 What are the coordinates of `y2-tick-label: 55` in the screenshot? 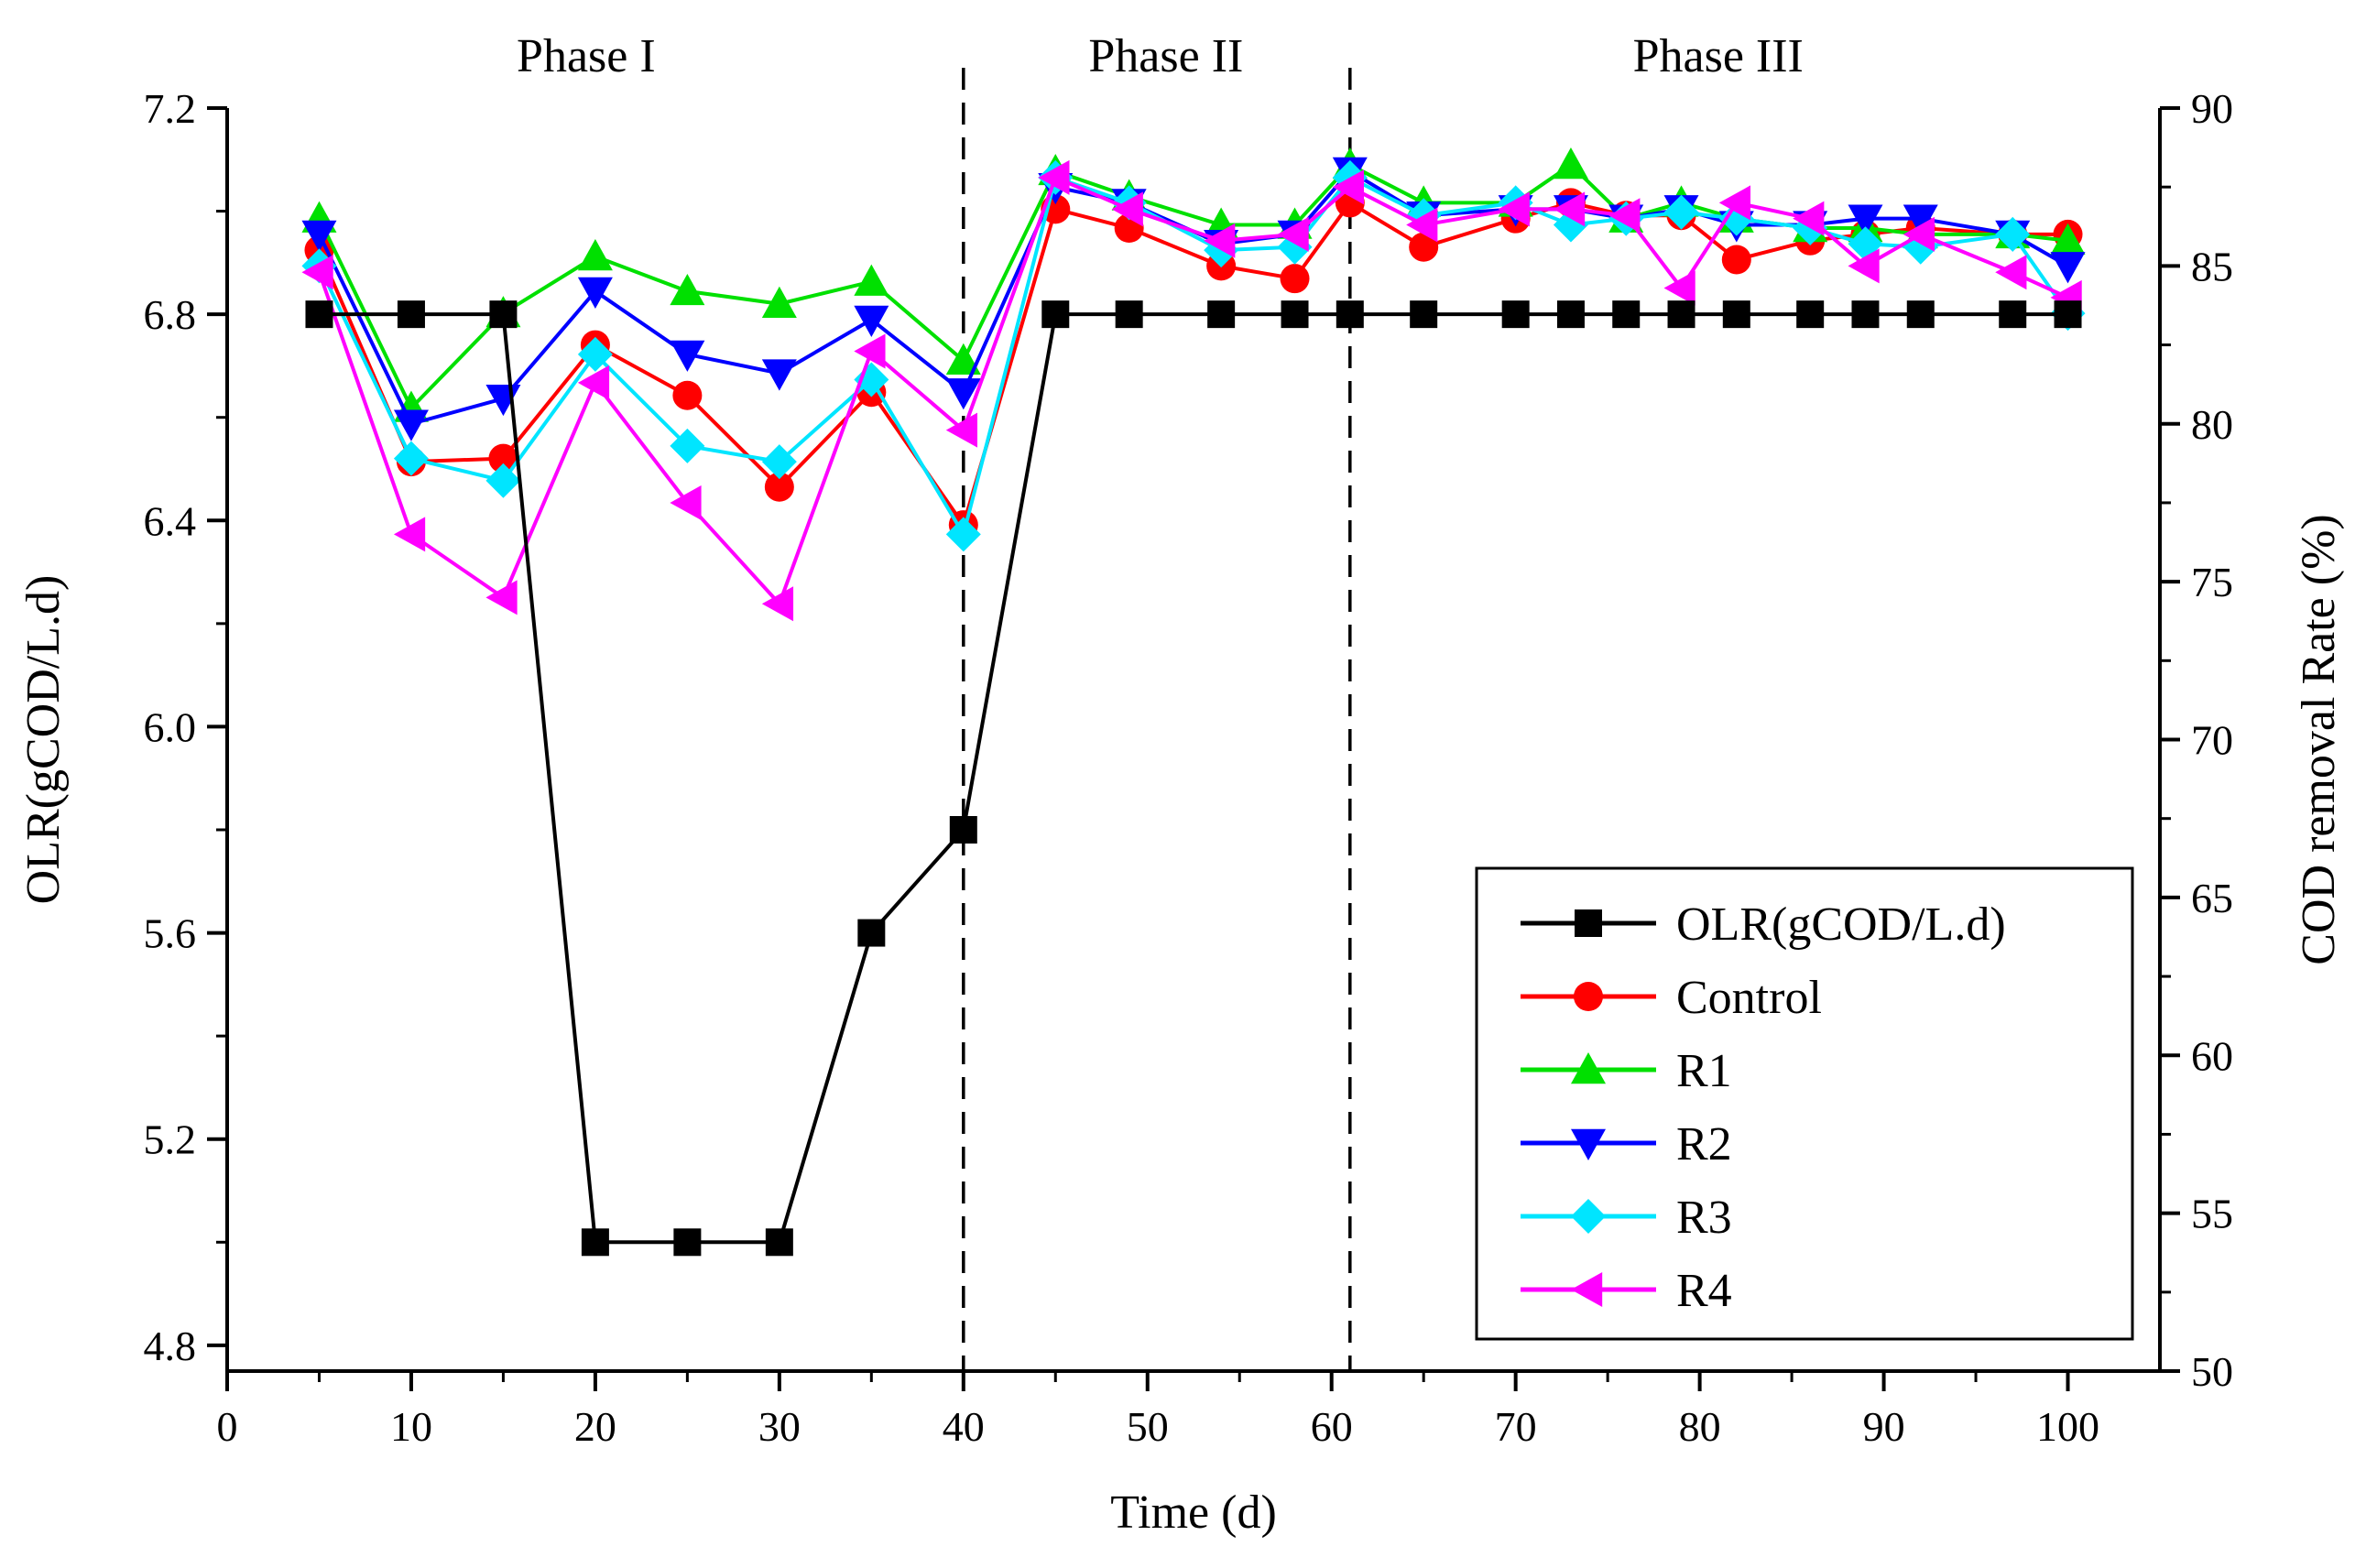 It's located at (2212, 1214).